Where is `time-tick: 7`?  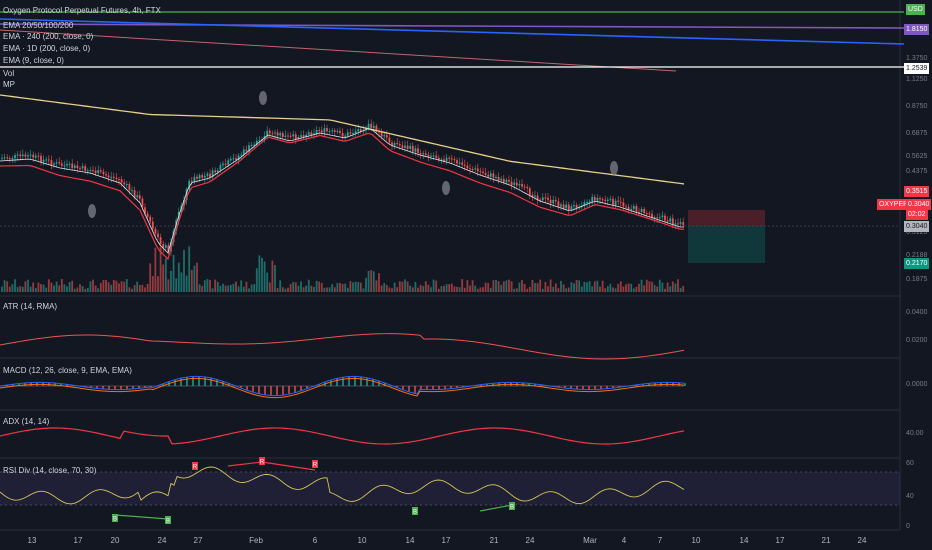
time-tick: 7 is located at coordinates (660, 540).